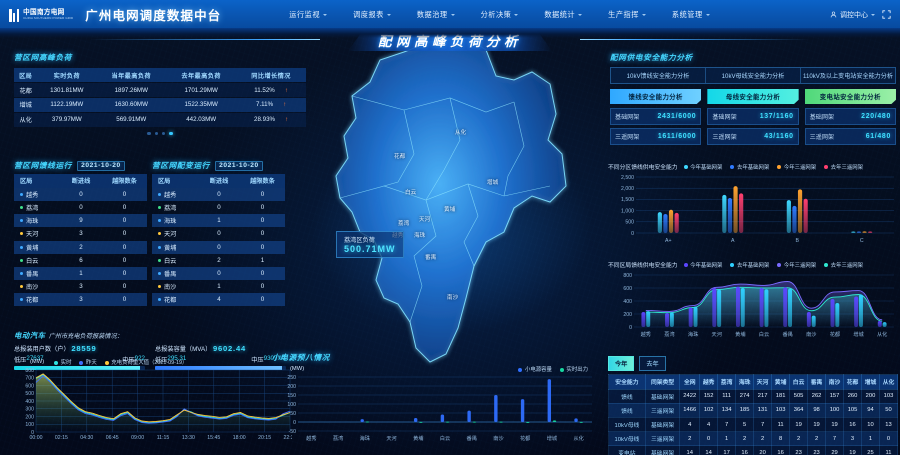 The image size is (900, 455). I want to click on nav-item-5: 生产指挥, so click(627, 15).